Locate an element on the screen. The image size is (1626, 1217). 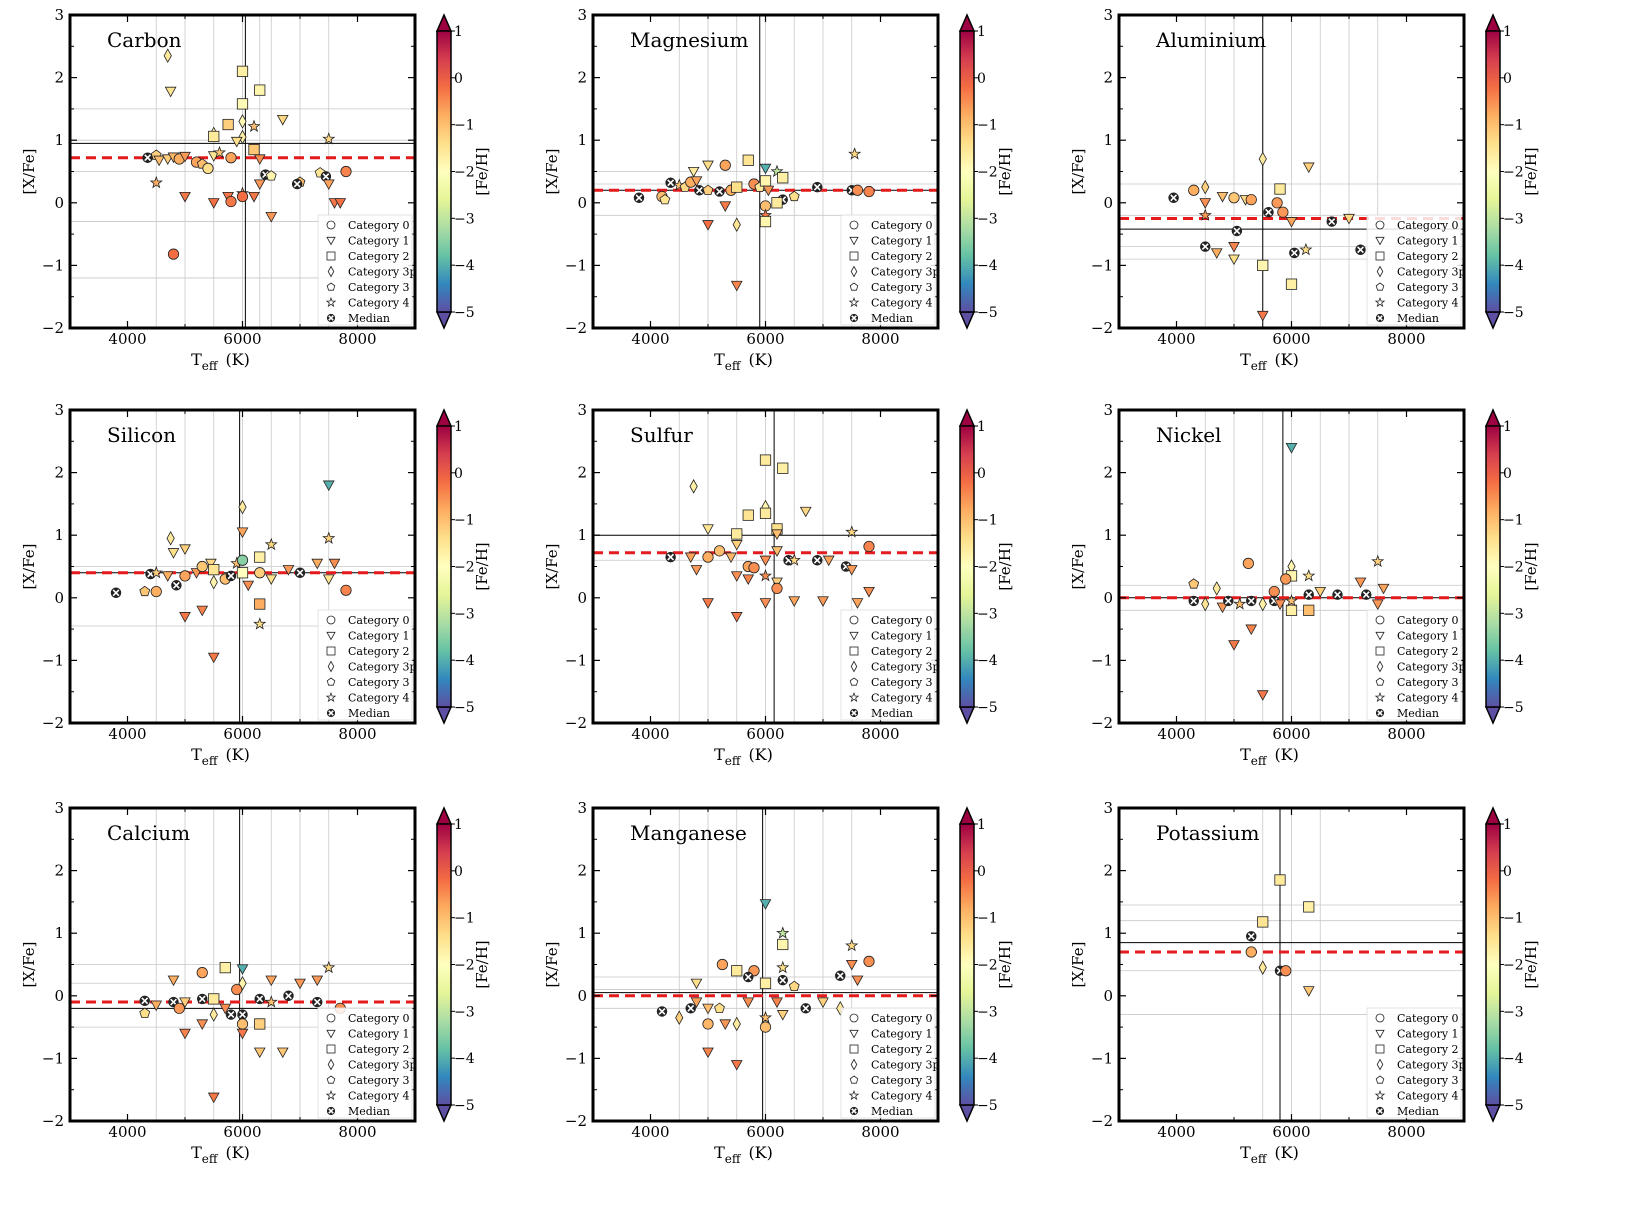
colorbar-extend-bottom is located at coordinates (1493, 715).